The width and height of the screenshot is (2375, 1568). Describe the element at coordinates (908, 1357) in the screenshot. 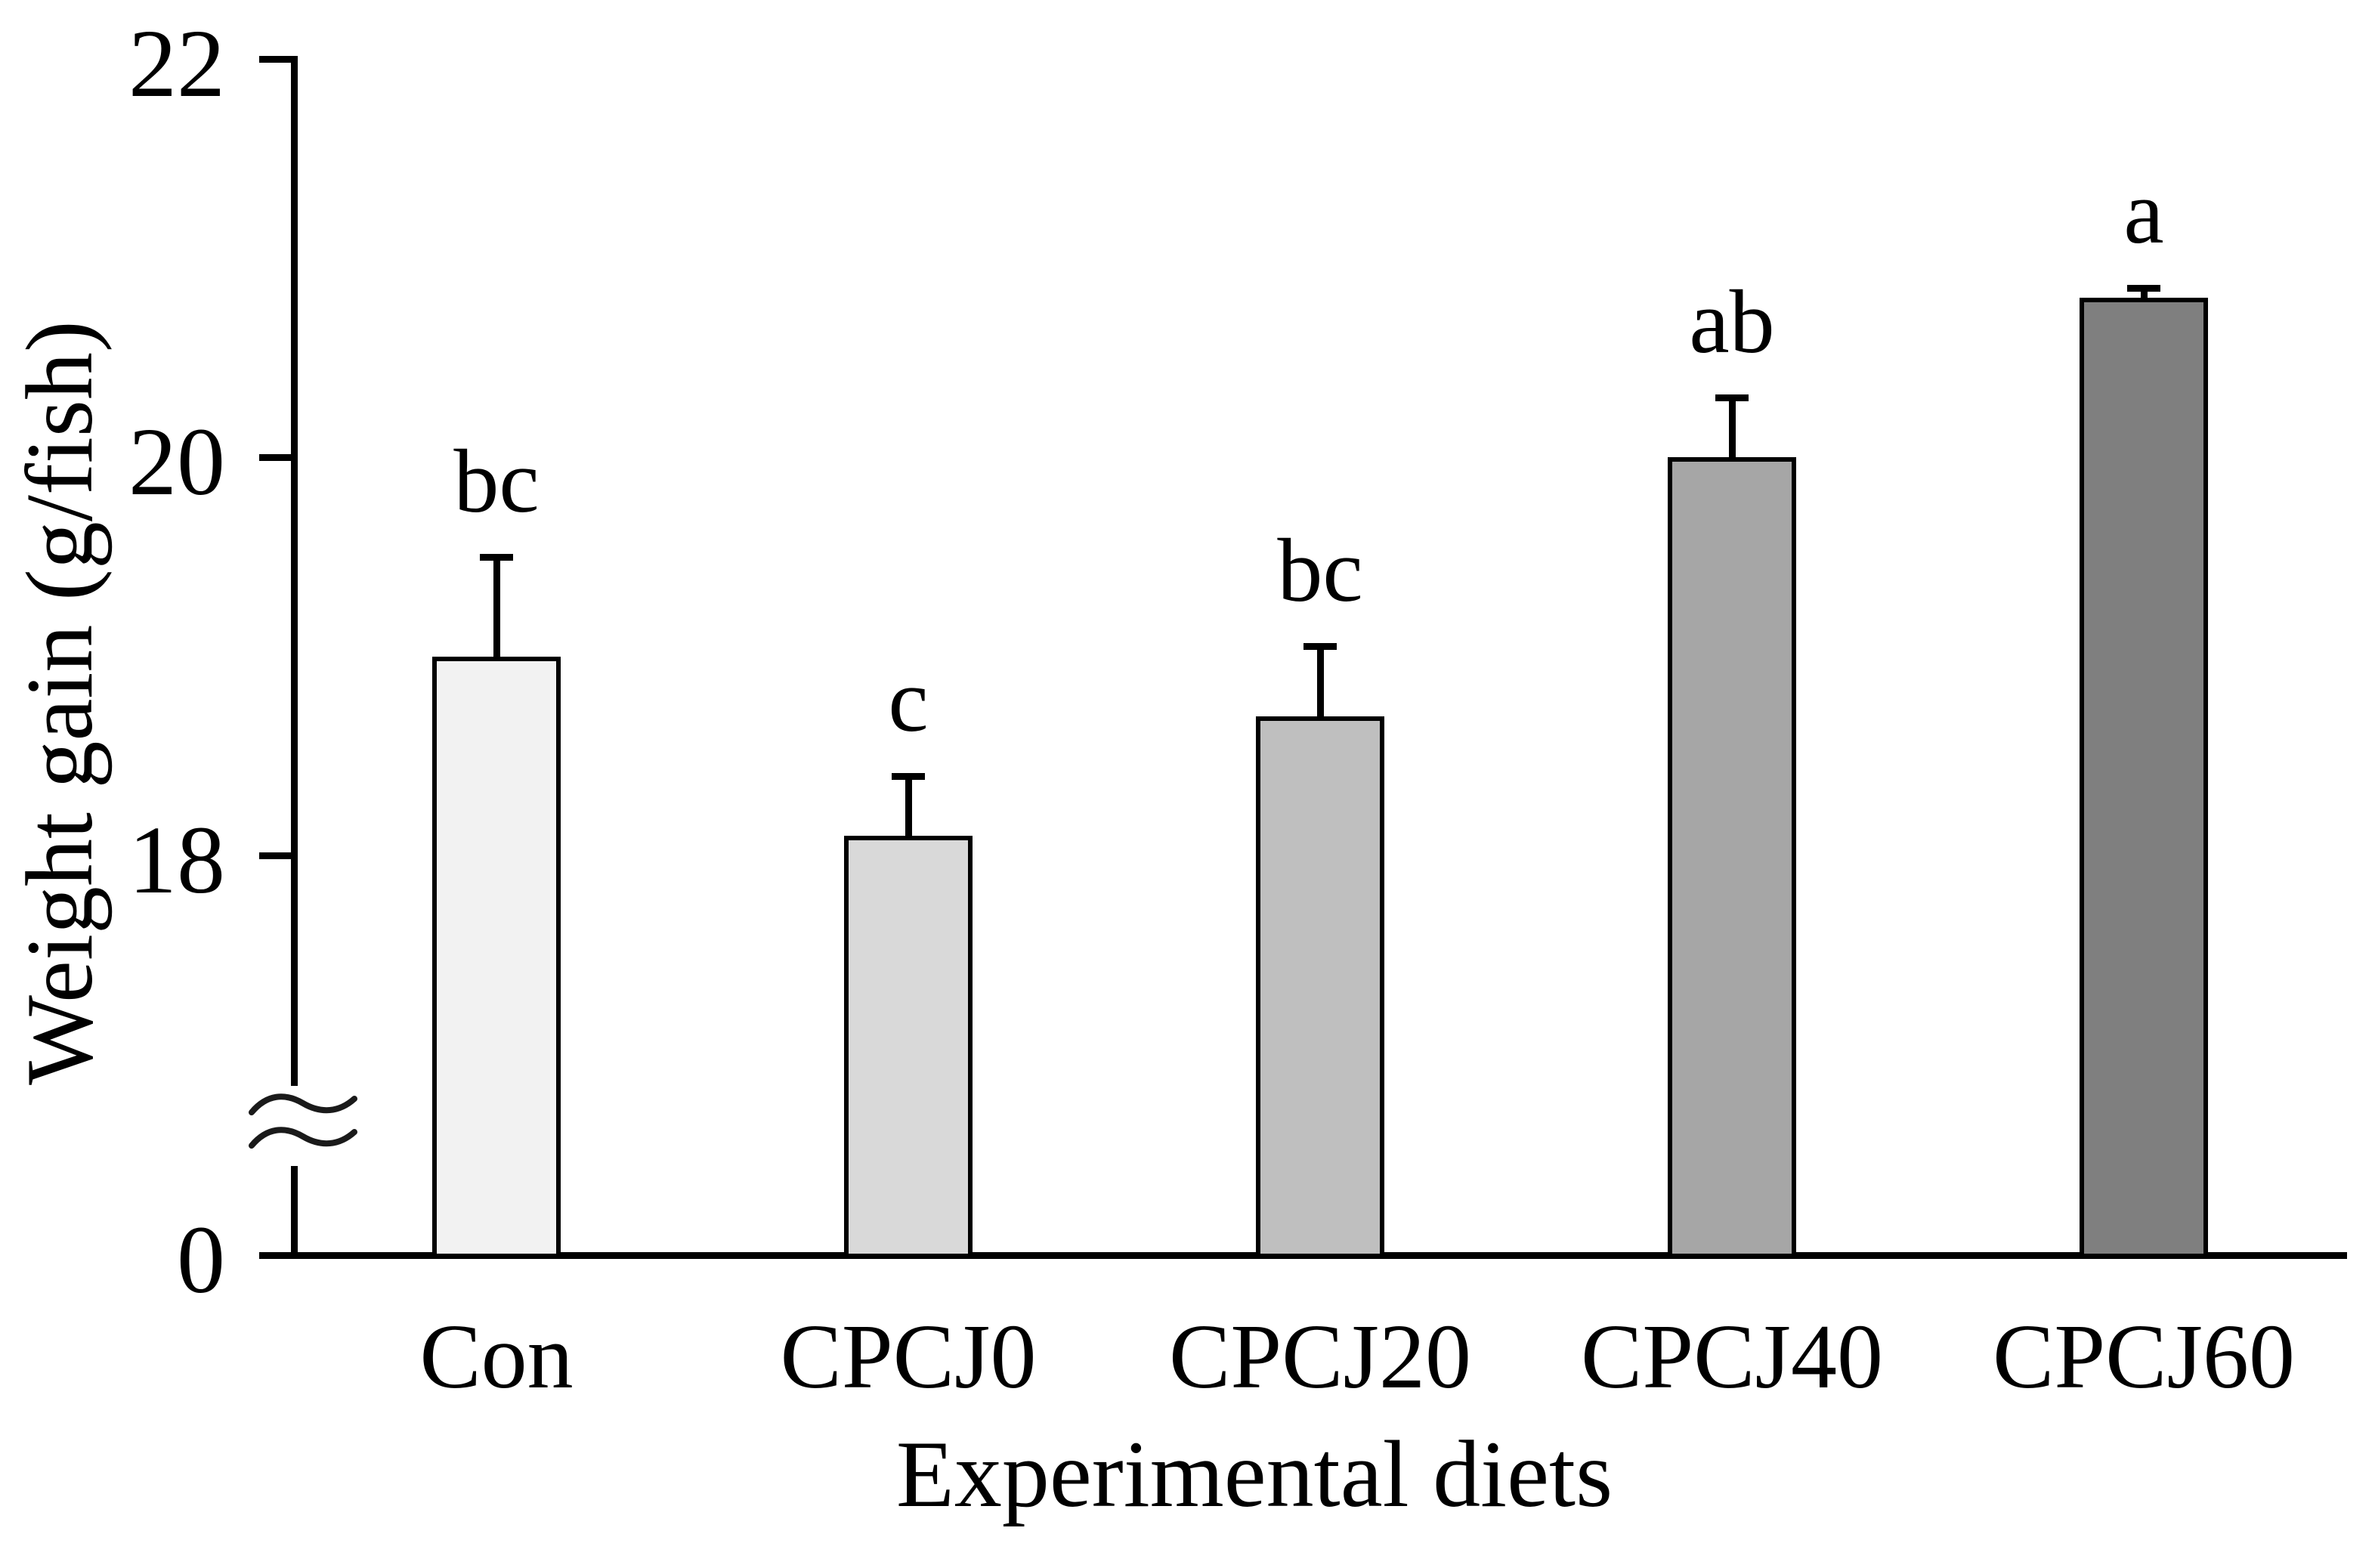

I see `x-tick-label-CPCJ0: CPCJ0` at that location.